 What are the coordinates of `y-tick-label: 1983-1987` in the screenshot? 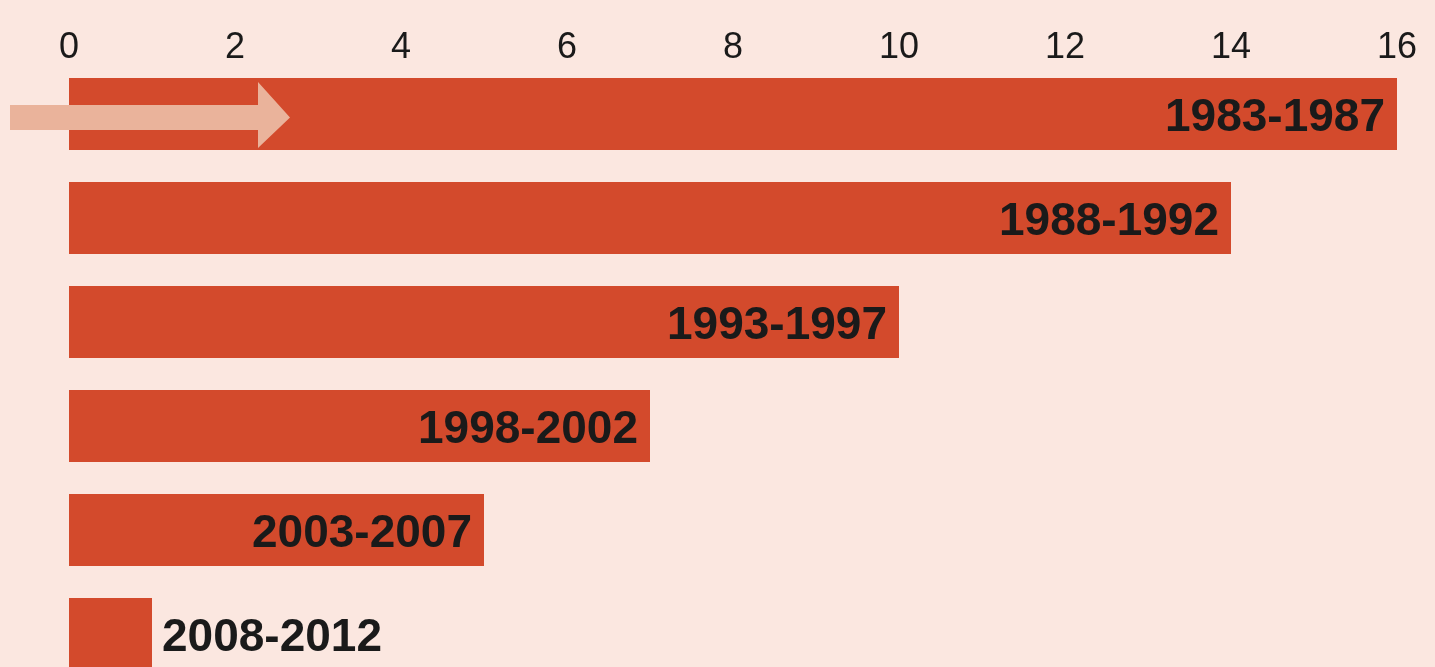 It's located at (1275, 114).